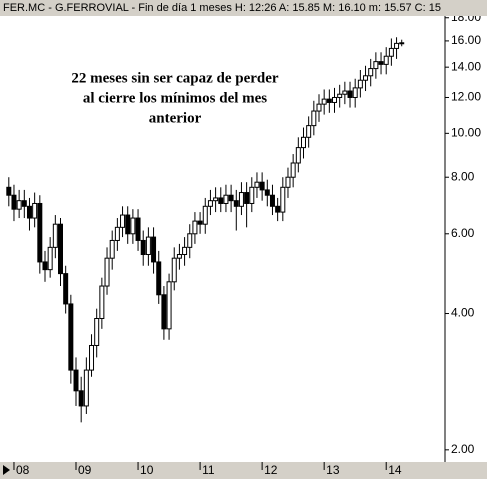 The image size is (487, 479). What do you see at coordinates (395, 470) in the screenshot?
I see `x-tick-label: 14` at bounding box center [395, 470].